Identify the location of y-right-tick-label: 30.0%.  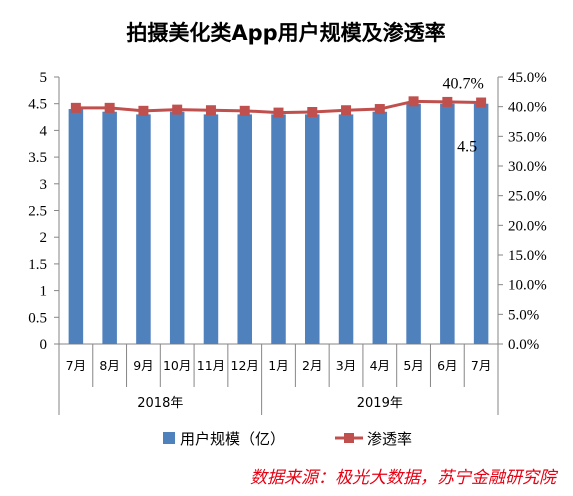
(527, 167).